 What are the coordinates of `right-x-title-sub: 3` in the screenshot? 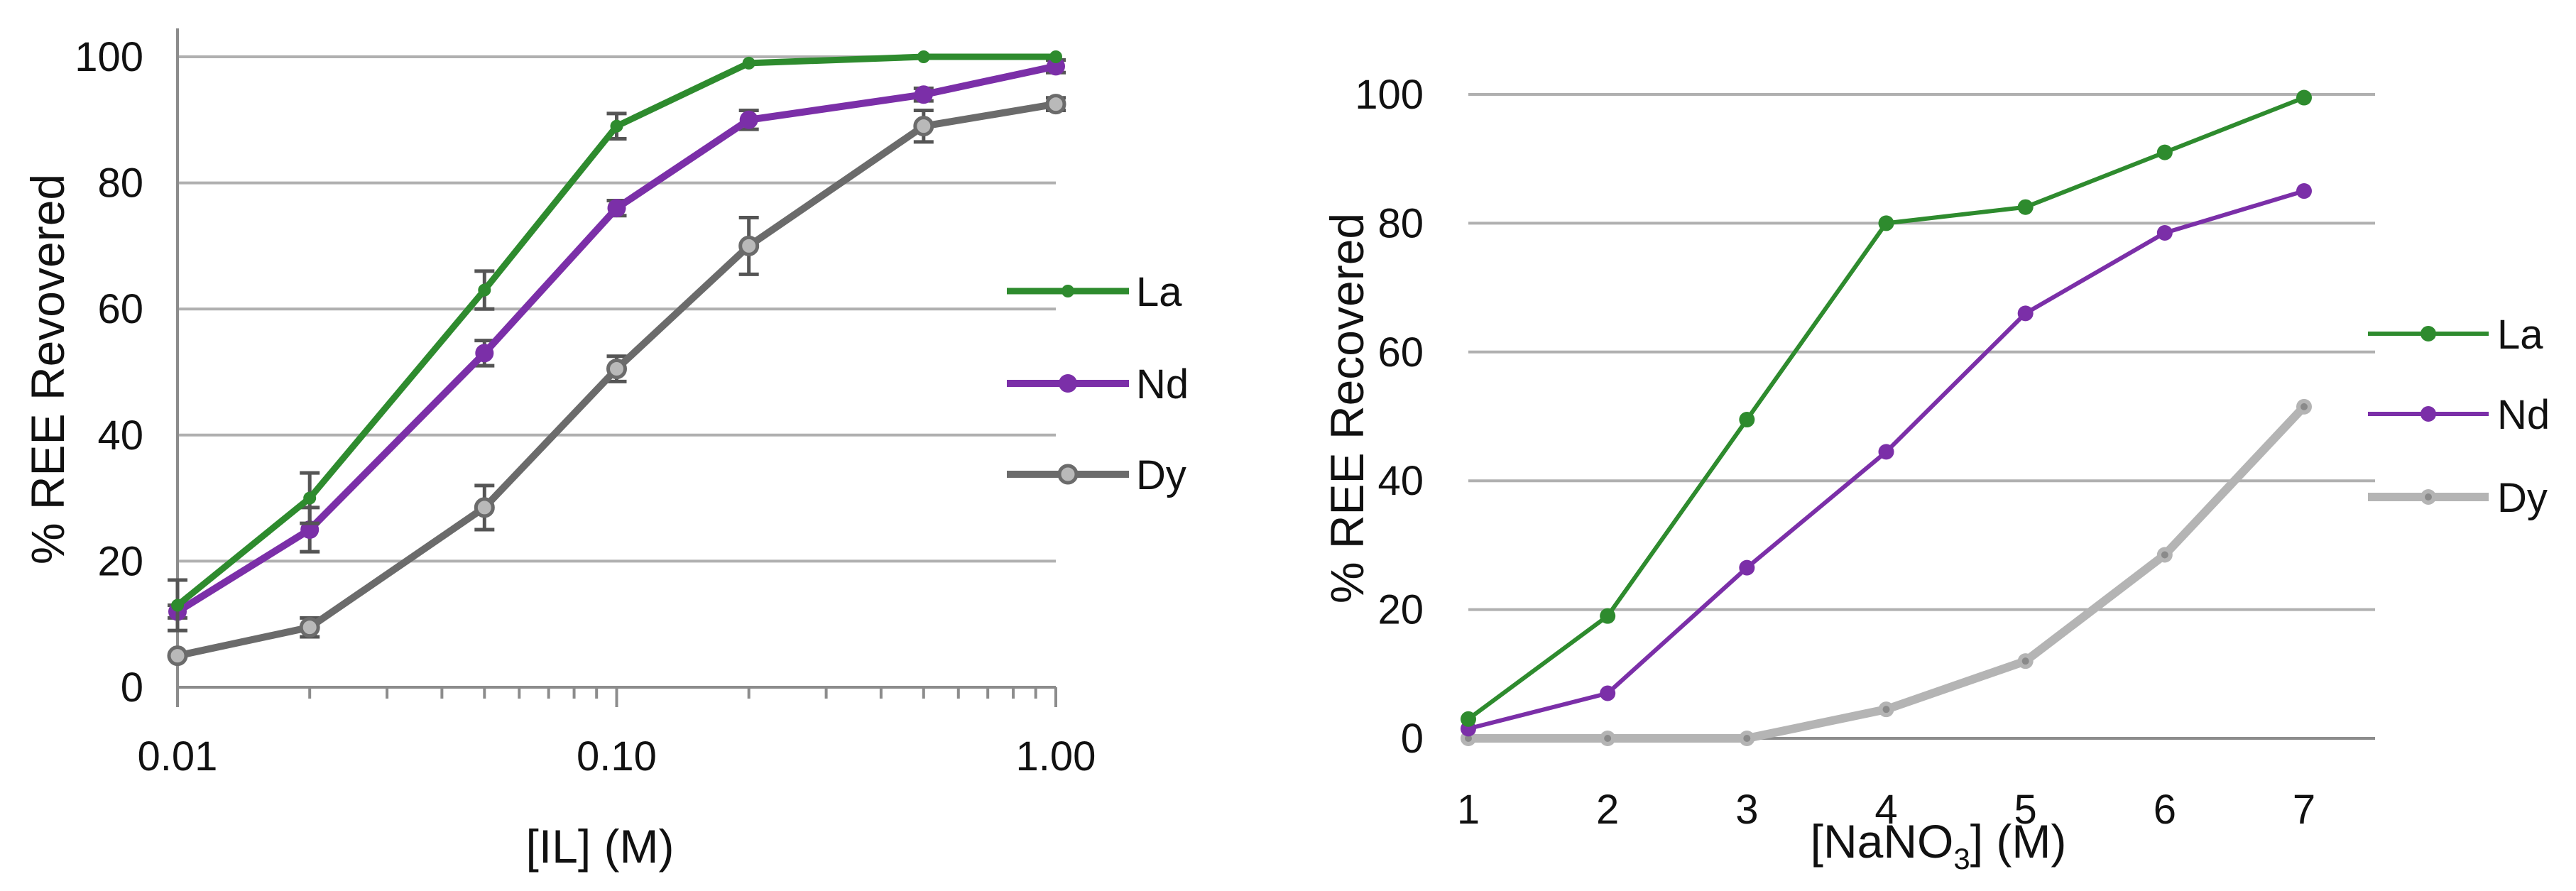 It's located at (1961, 858).